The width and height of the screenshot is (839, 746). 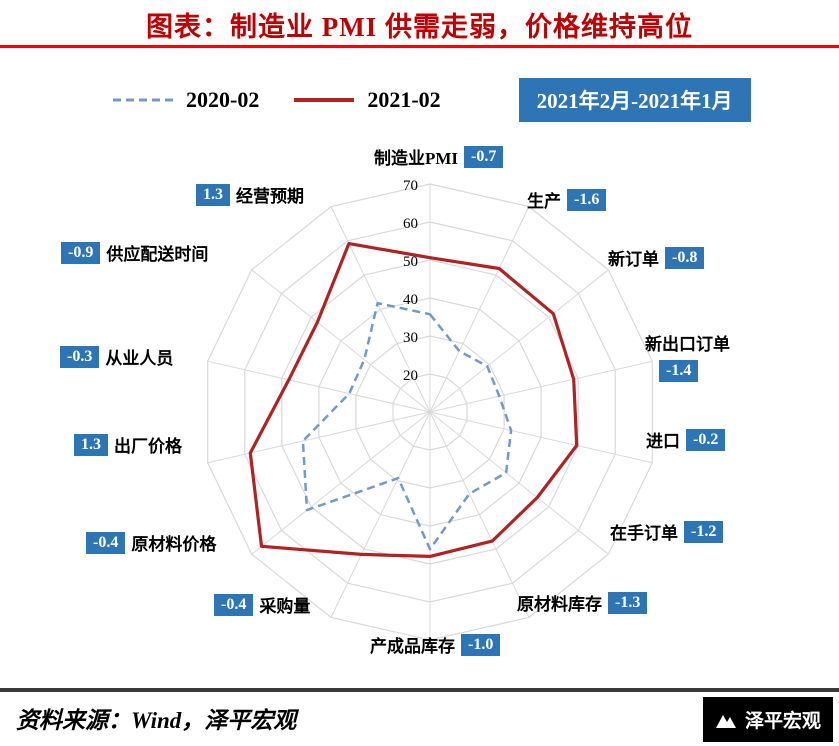 I want to click on legend-item-2020: 2020-02, so click(x=185, y=100).